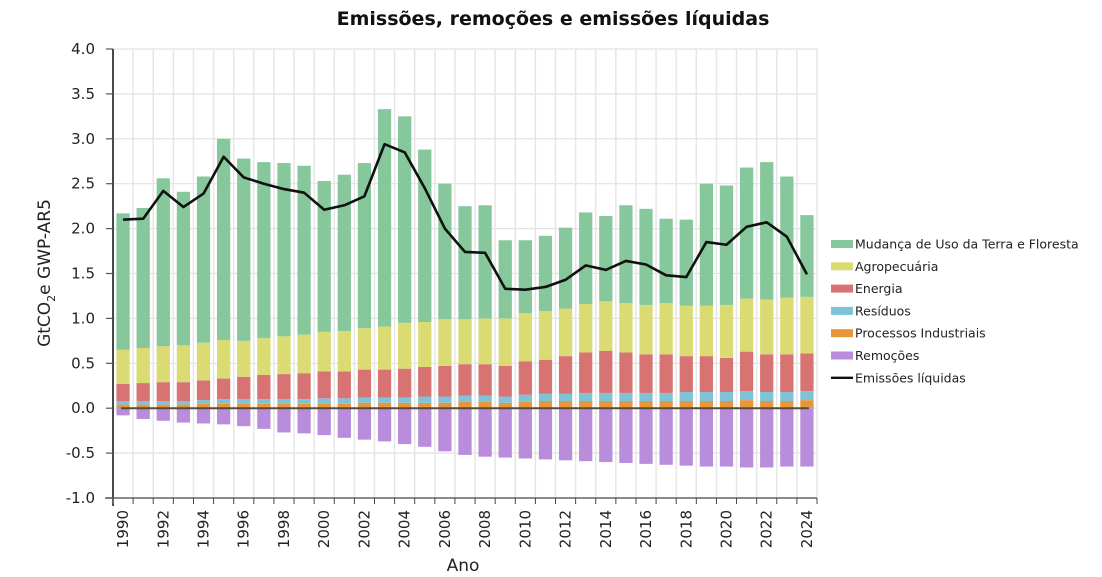  Describe the element at coordinates (842, 333) in the screenshot. I see `legend-swatch` at that location.